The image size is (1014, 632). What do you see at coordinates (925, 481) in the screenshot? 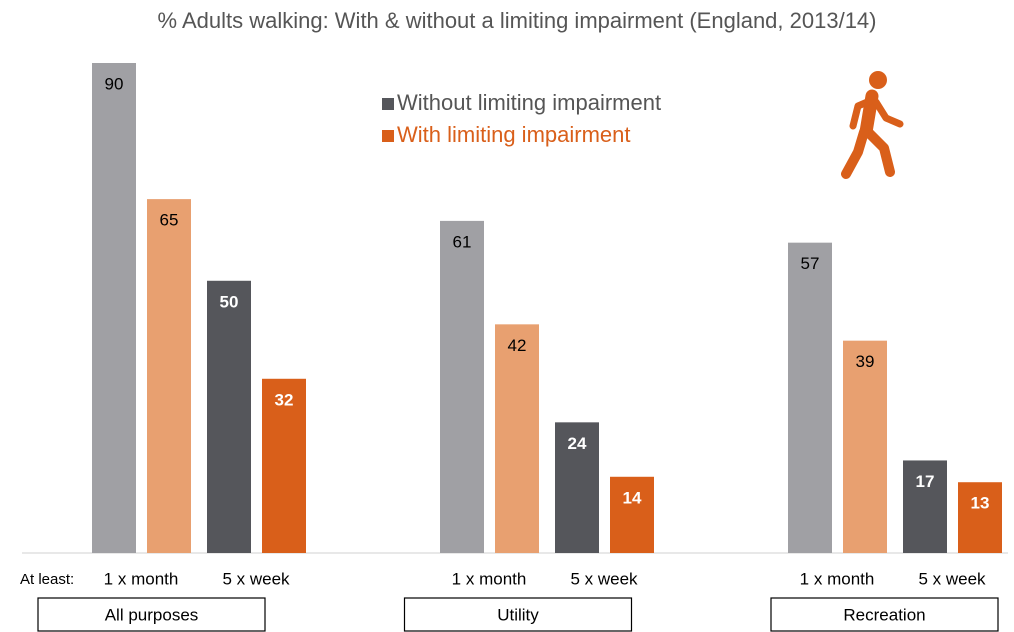
I see `value-label: 17` at bounding box center [925, 481].